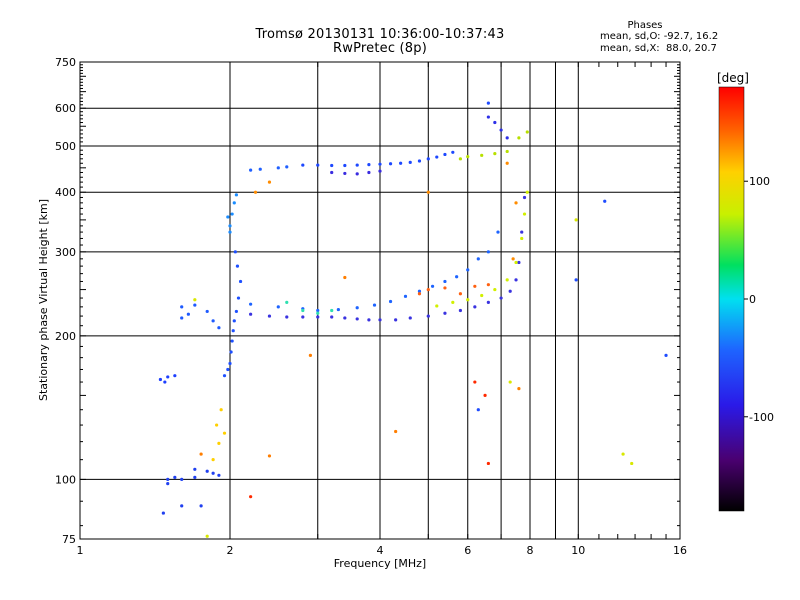 The height and width of the screenshot is (600, 800). What do you see at coordinates (759, 299) in the screenshot?
I see `colorbar-ticks: 100 0 -100` at bounding box center [759, 299].